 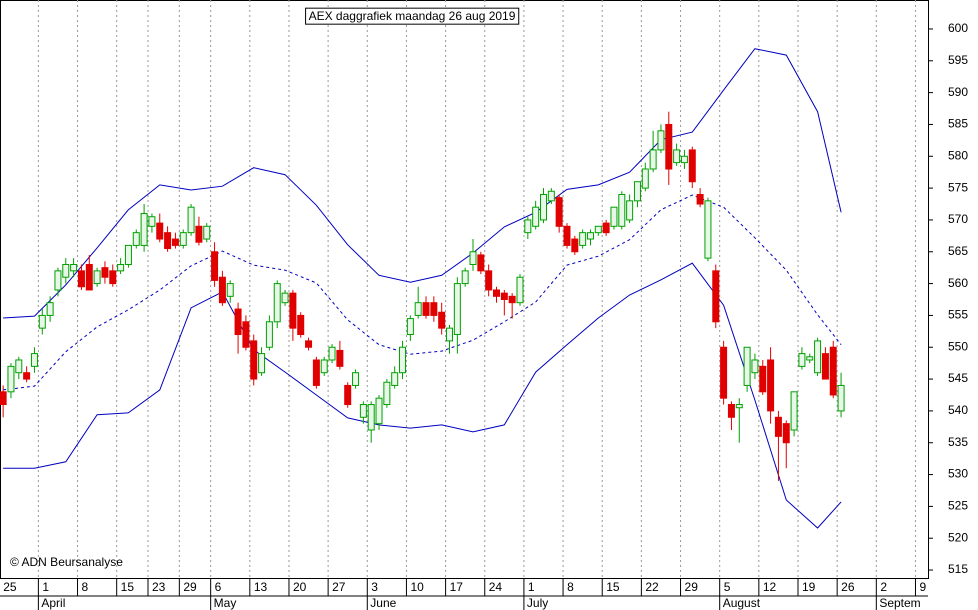 I want to click on chart-title: AEX daggrafiek maandag 26 aug 2019, so click(x=412, y=16).